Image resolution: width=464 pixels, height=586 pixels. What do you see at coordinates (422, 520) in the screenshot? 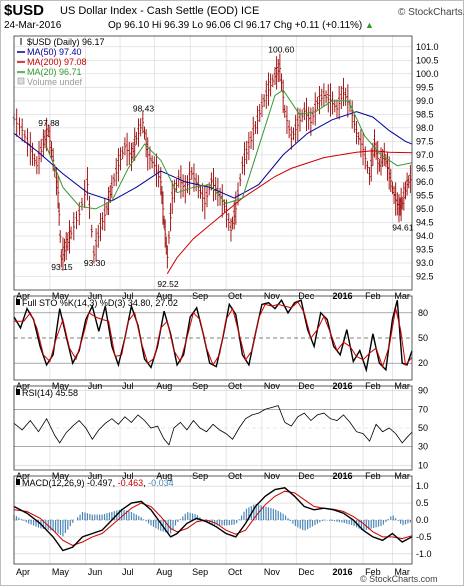
I see `macd-ytick-label: 0.0` at bounding box center [422, 520].